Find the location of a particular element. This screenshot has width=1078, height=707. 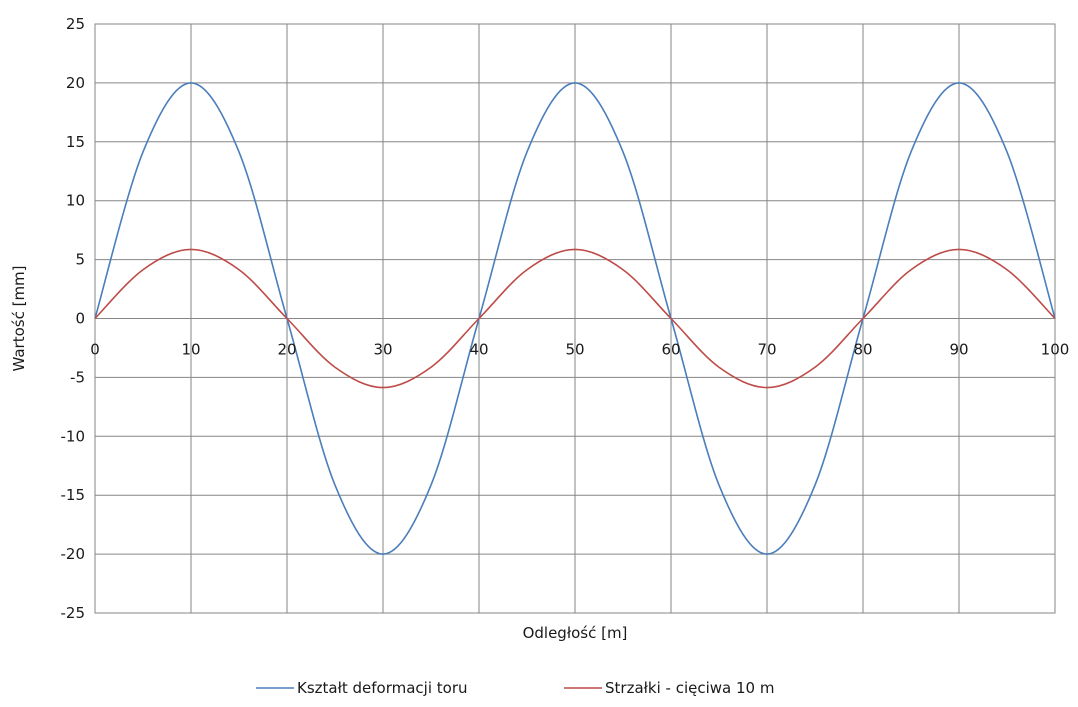

y-tick-label: -25 is located at coordinates (73, 613).